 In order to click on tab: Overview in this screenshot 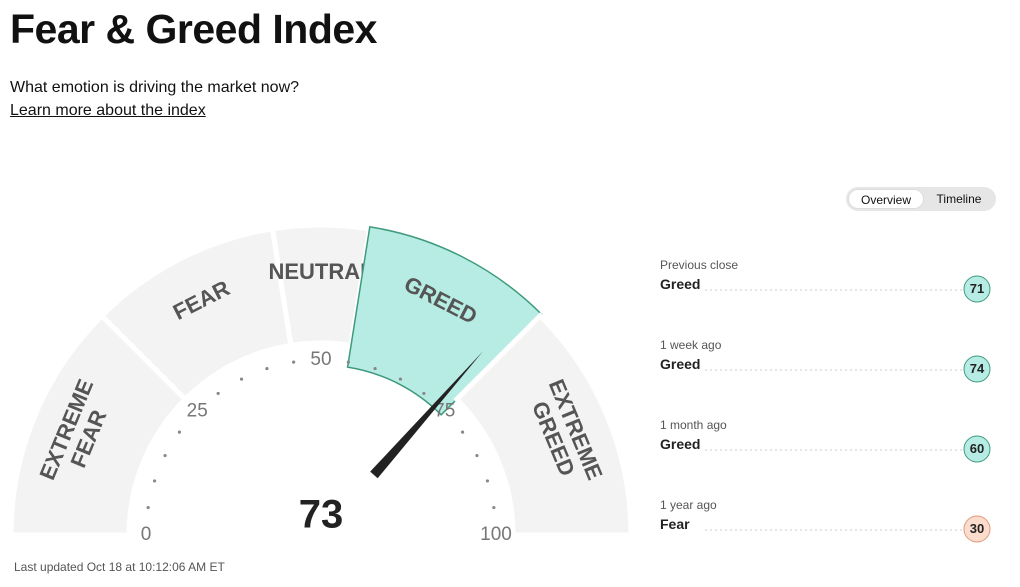, I will do `click(886, 199)`.